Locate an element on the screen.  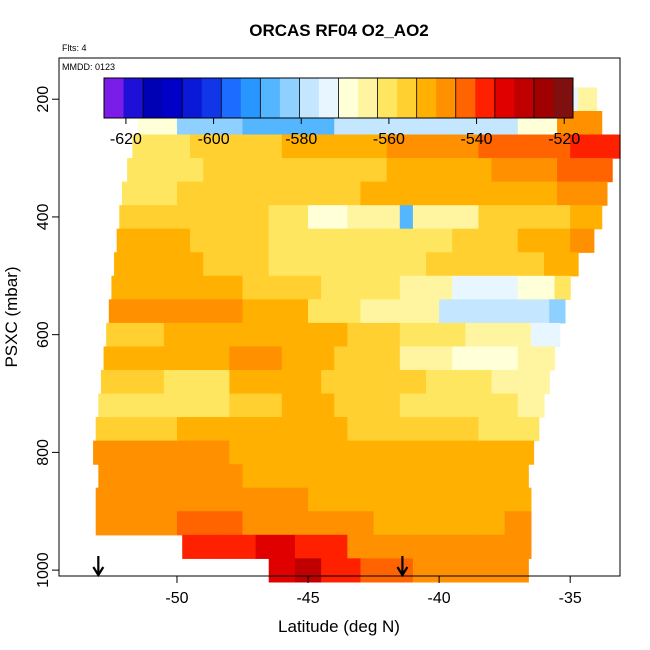
x-axis: -50 -45 -40 -35 is located at coordinates (373, 591).